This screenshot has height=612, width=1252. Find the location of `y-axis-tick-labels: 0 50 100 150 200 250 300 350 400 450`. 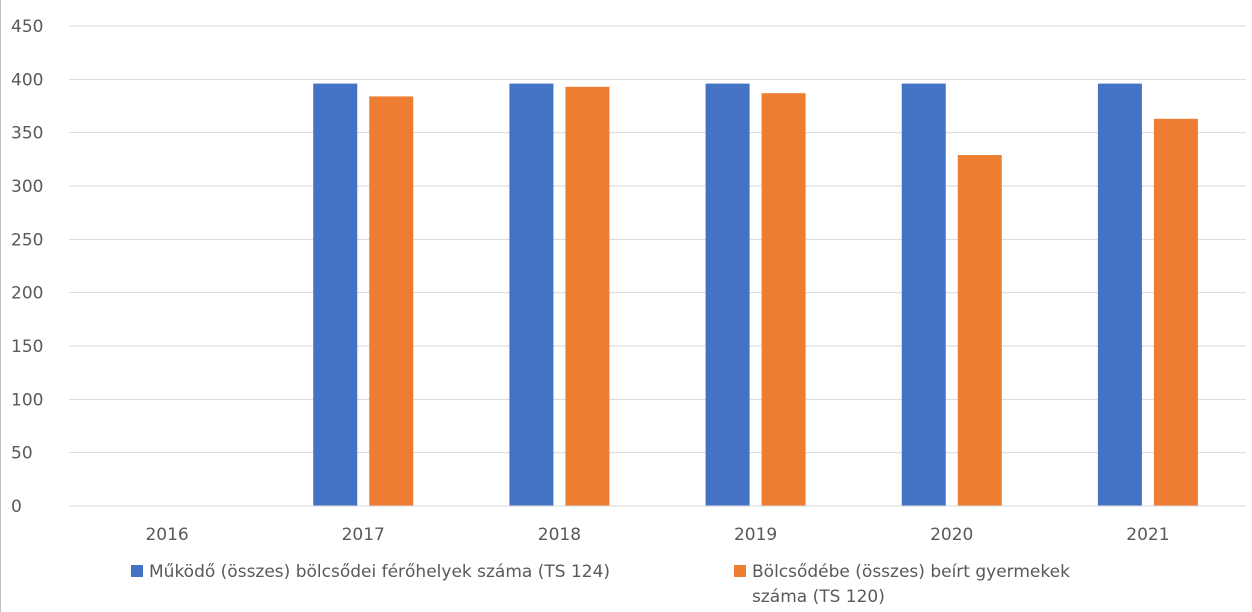

y-axis-tick-labels: 0 50 100 150 200 250 300 350 400 450 is located at coordinates (27, 267).